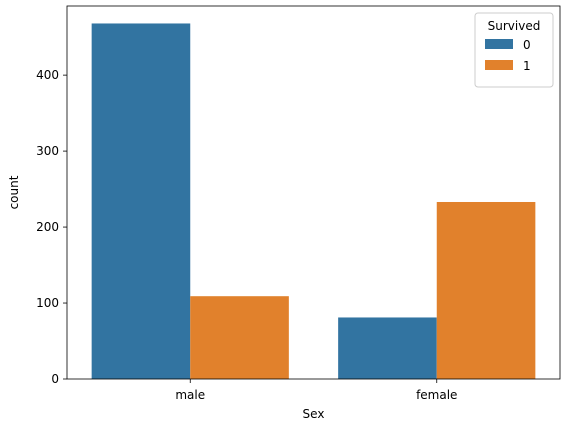 The width and height of the screenshot is (571, 432). Describe the element at coordinates (190, 395) in the screenshot. I see `x-tick-label: male` at that location.